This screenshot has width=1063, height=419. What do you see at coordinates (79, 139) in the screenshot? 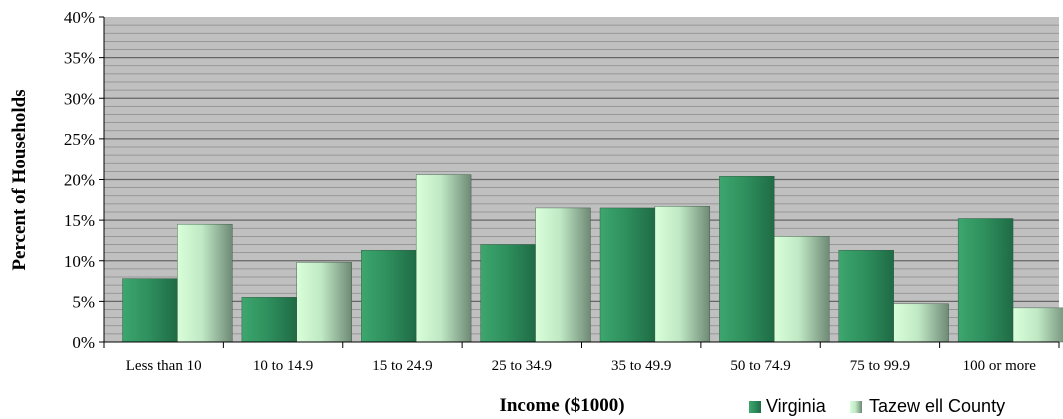
I see `y-tick-label: 25%` at bounding box center [79, 139].